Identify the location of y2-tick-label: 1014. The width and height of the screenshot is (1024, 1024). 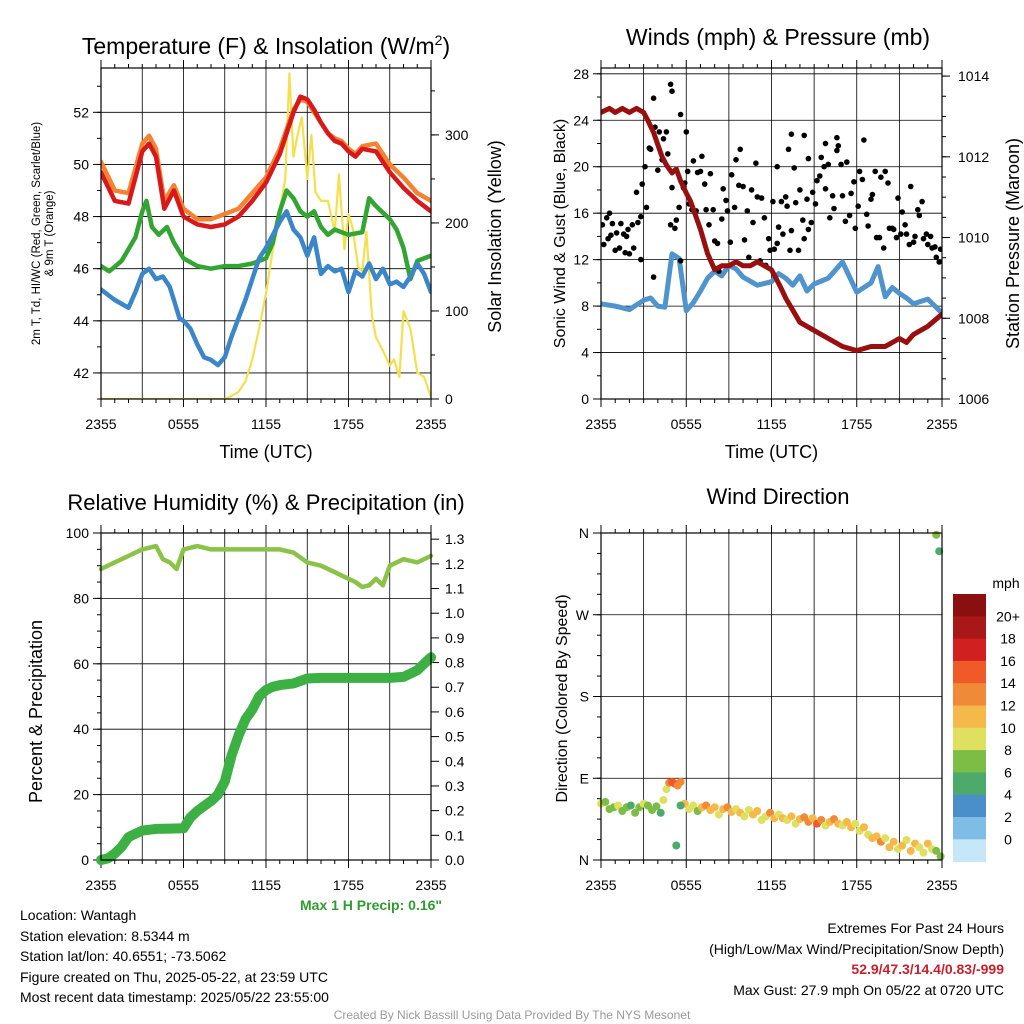
(973, 76).